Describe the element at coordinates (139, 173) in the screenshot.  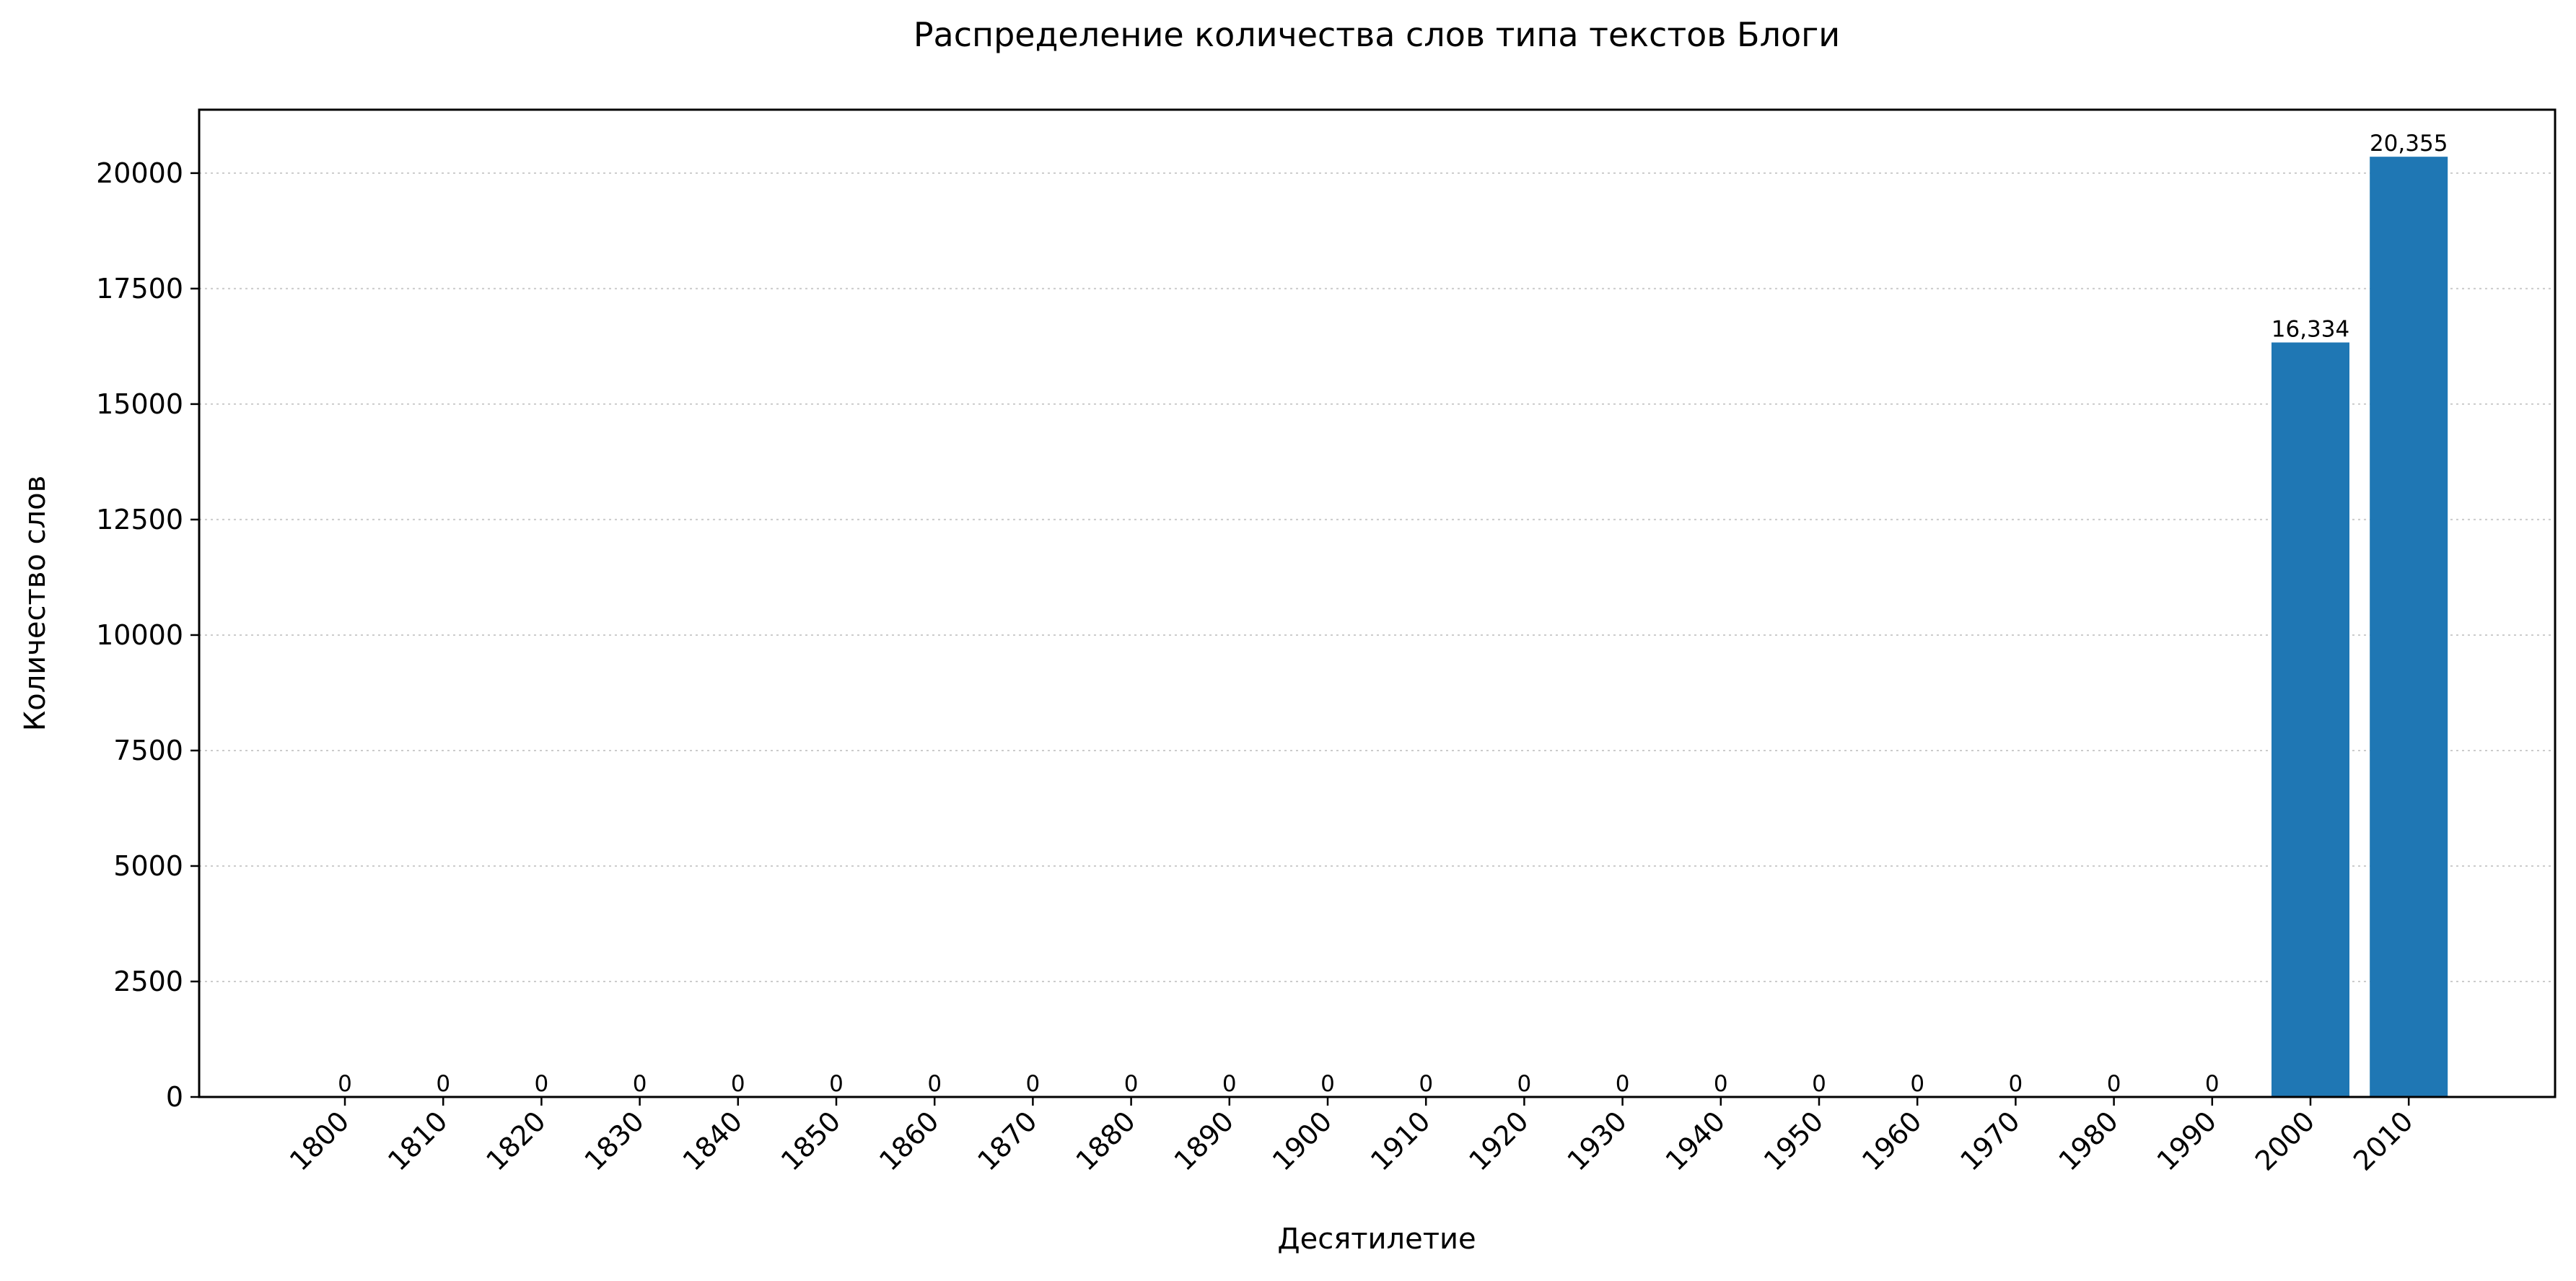
I see `y-tick-label: 20000` at that location.